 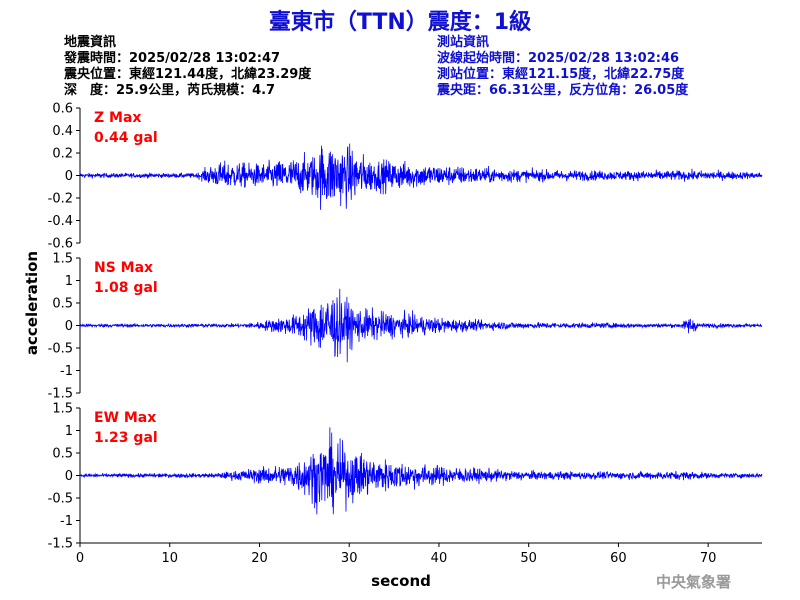 What do you see at coordinates (126, 138) in the screenshot?
I see `max-value-z: 0.44 gal` at bounding box center [126, 138].